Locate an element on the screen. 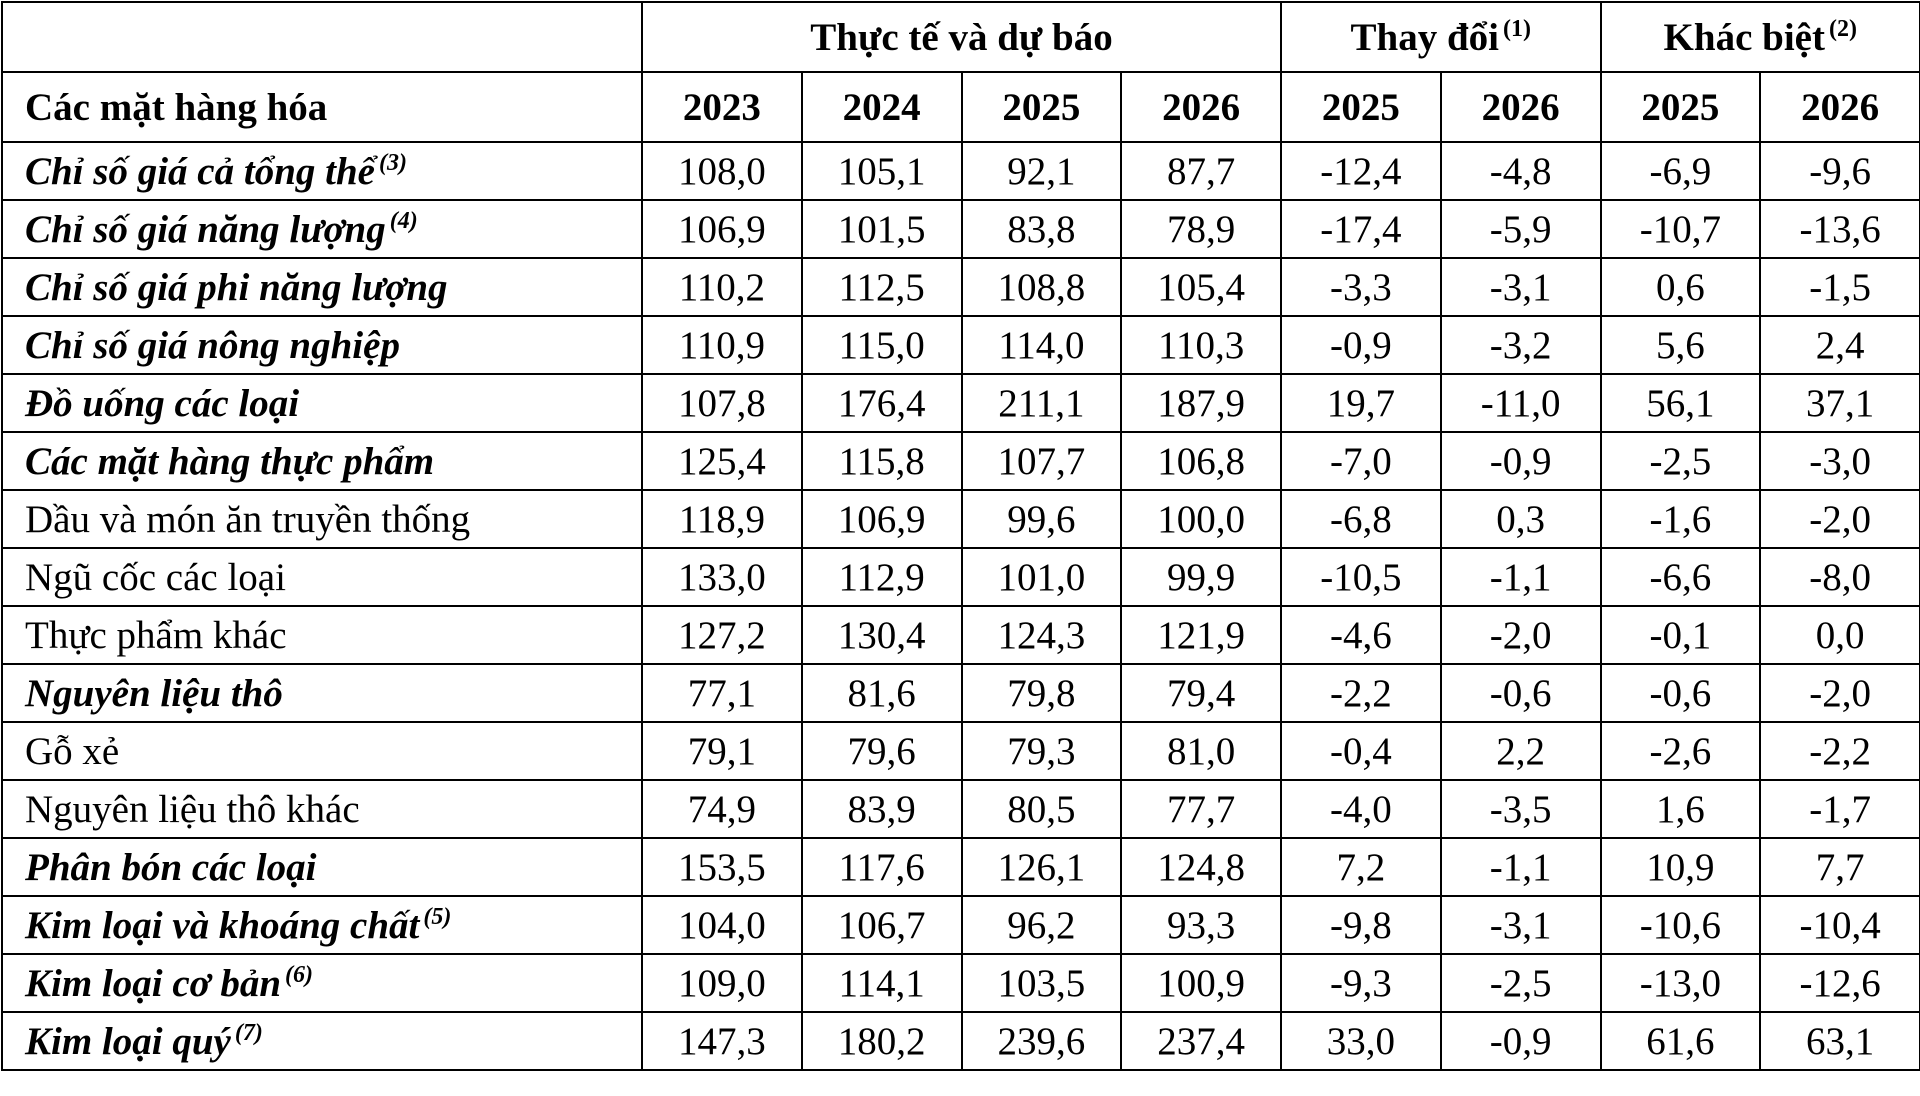 Image resolution: width=1920 pixels, height=1096 pixels. value-cell: 77,1 is located at coordinates (722, 693).